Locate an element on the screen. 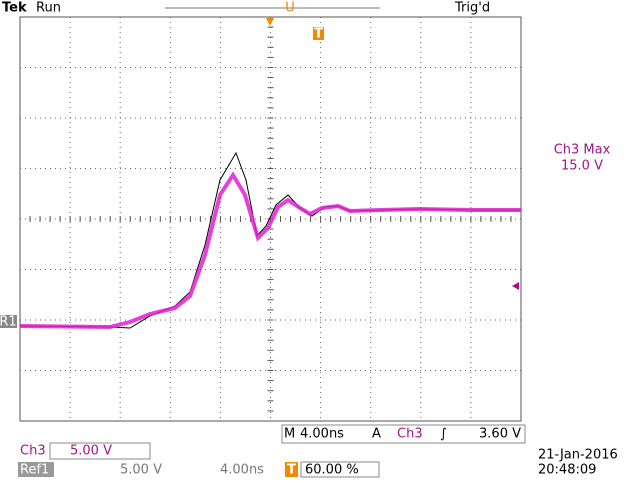 This screenshot has width=640, height=484. trigger-mark-box is located at coordinates (318, 33).